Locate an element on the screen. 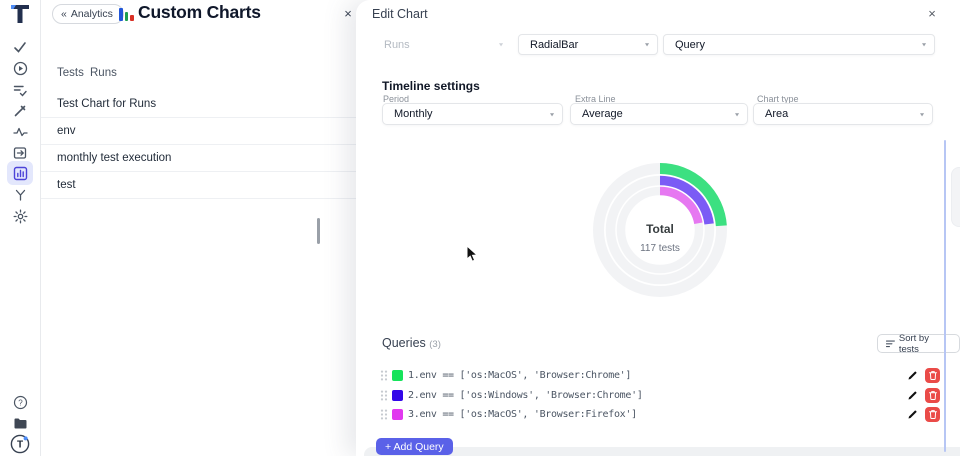  close-panel-icon: × is located at coordinates (348, 13).